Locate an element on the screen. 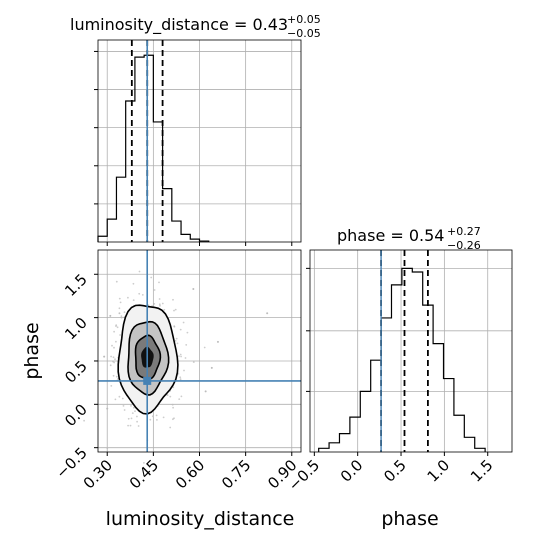 The width and height of the screenshot is (550, 550). x-tick-label-luminosity-distance: 0.45 is located at coordinates (144, 474).